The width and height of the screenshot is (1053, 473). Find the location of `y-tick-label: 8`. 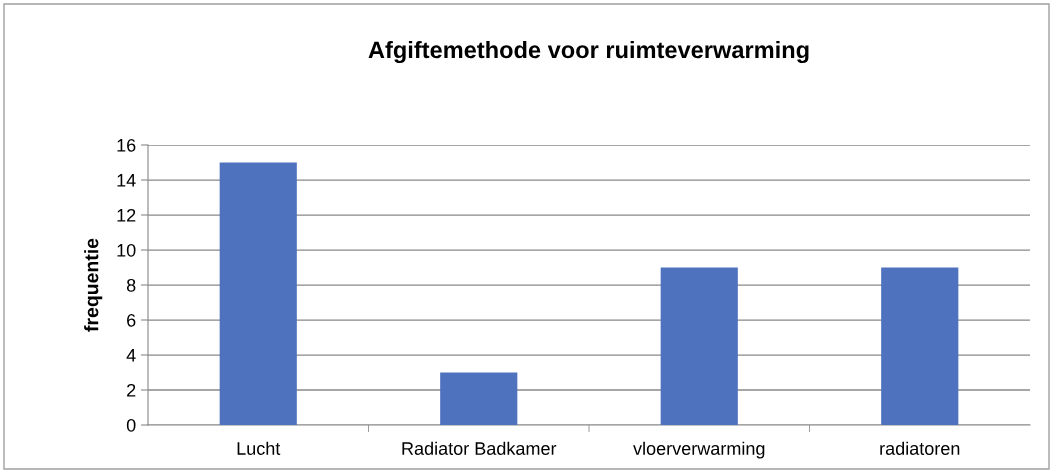

y-tick-label: 8 is located at coordinates (131, 285).